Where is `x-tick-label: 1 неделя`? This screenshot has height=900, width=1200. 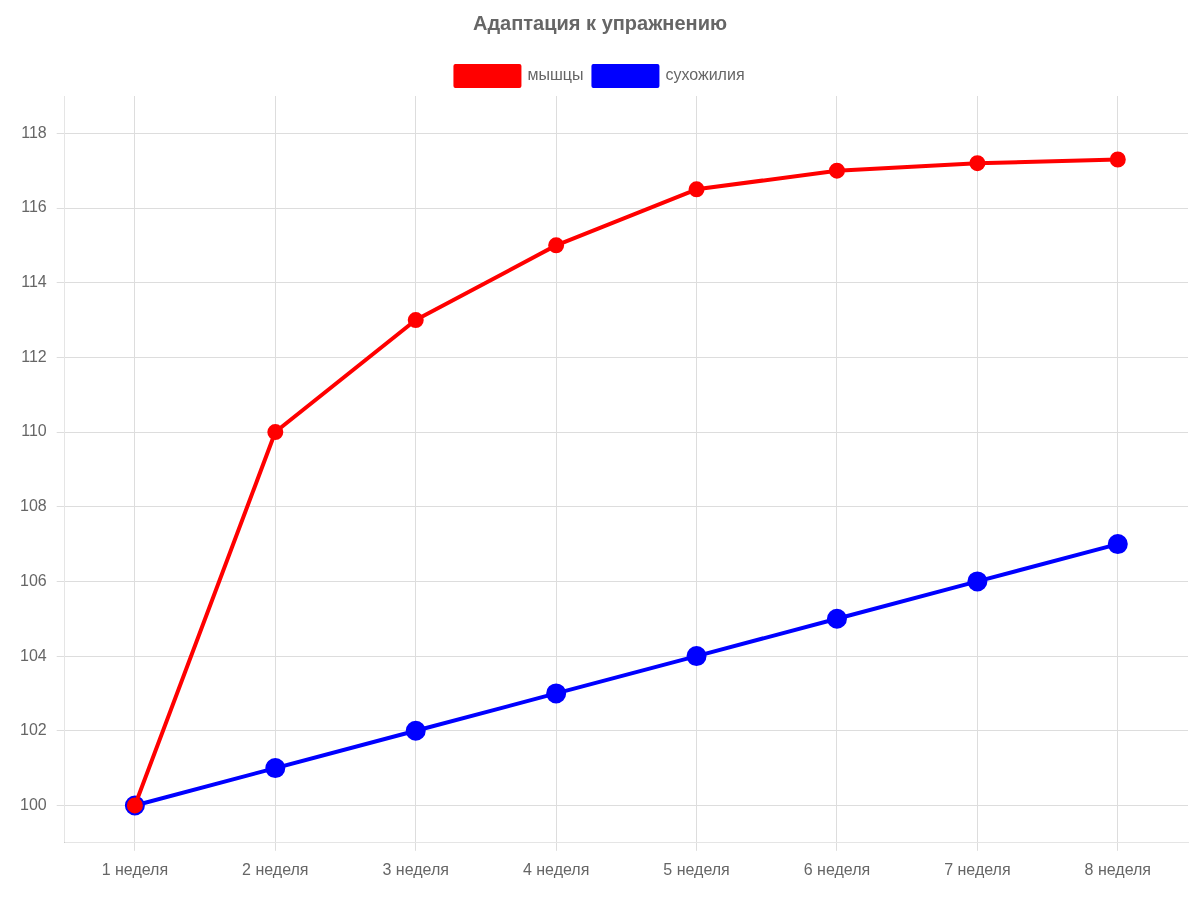 x-tick-label: 1 неделя is located at coordinates (135, 869).